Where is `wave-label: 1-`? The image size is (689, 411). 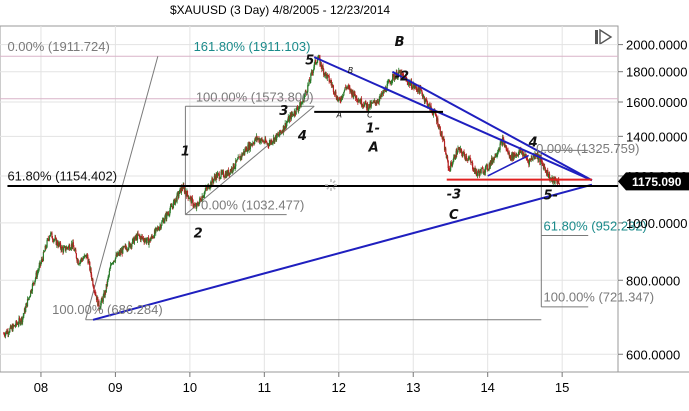
wave-label: 1- is located at coordinates (373, 129).